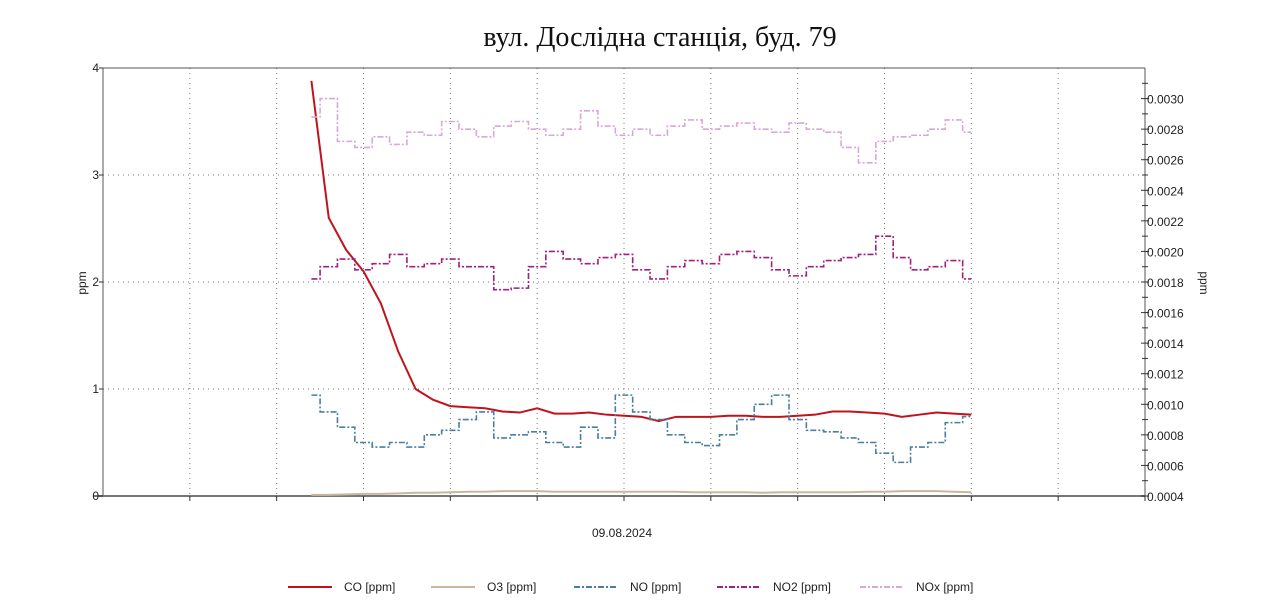 This screenshot has width=1280, height=606. Describe the element at coordinates (1165, 191) in the screenshot. I see `right-tick-label: 0.0024` at that location.